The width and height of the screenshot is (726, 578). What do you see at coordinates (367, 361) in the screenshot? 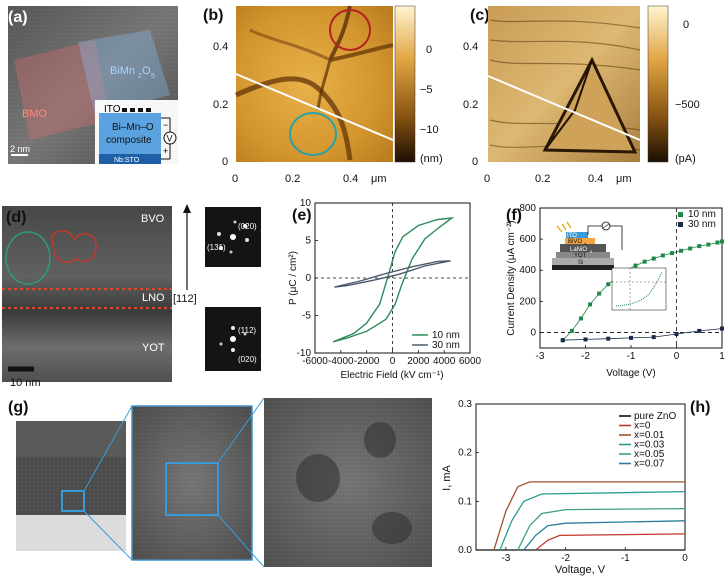
I see `x-tick-label: -2000` at bounding box center [367, 361].